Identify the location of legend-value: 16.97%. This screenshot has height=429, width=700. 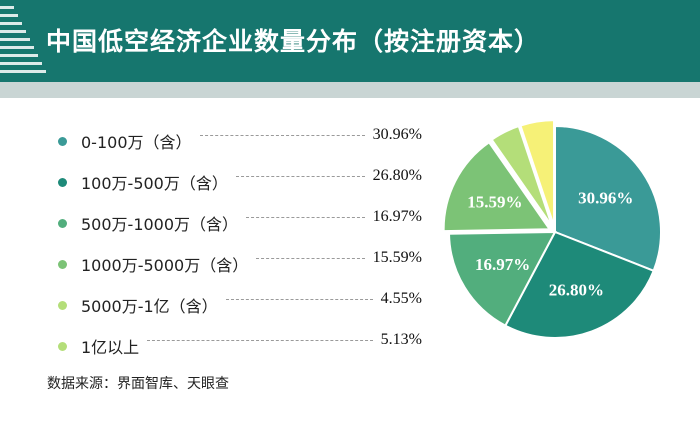
(397, 216).